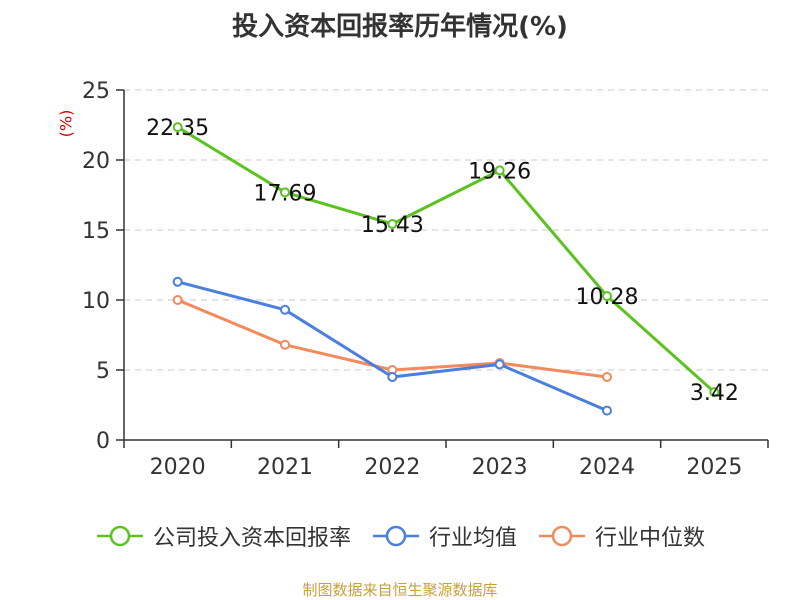 Image resolution: width=800 pixels, height=600 pixels. What do you see at coordinates (103, 441) in the screenshot?
I see `y-tick-label: 0` at bounding box center [103, 441].